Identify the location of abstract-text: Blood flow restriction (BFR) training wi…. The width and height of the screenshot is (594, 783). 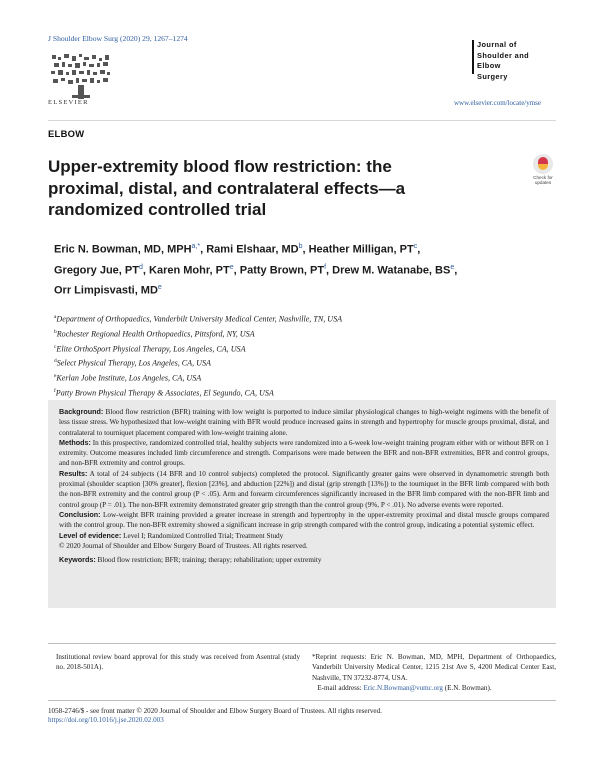
(304, 422).